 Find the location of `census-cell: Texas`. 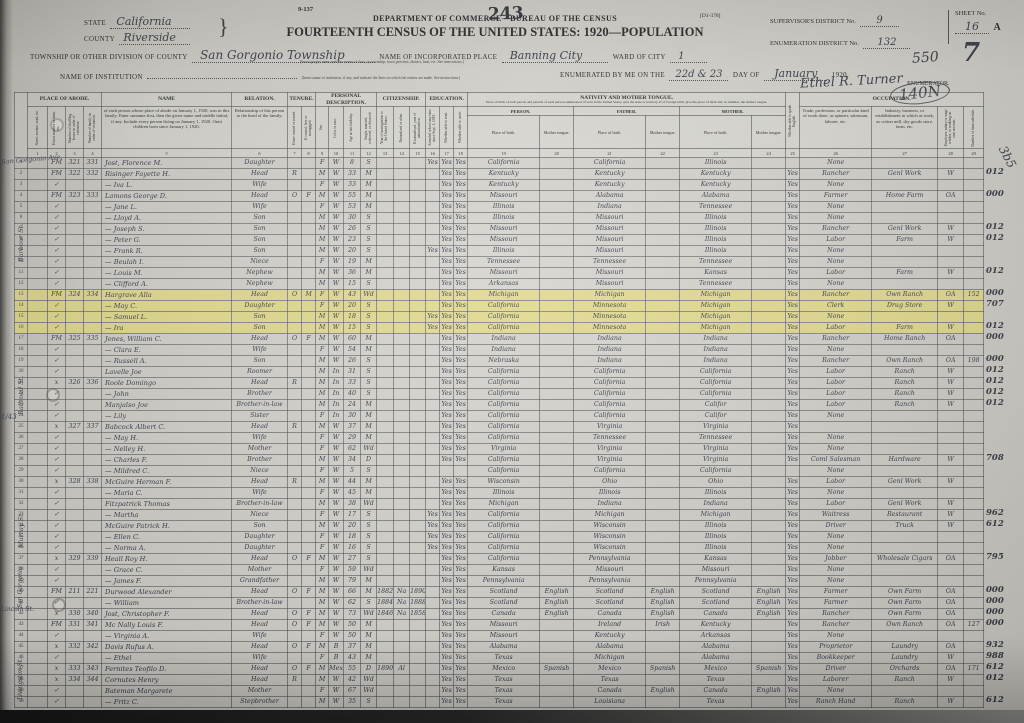

census-cell: Texas is located at coordinates (610, 680).